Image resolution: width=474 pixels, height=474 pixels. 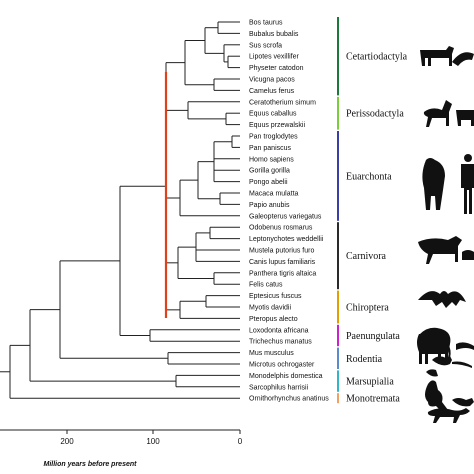 What do you see at coordinates (273, 137) in the screenshot?
I see `taxon-label: Pan troglodytes` at bounding box center [273, 137].